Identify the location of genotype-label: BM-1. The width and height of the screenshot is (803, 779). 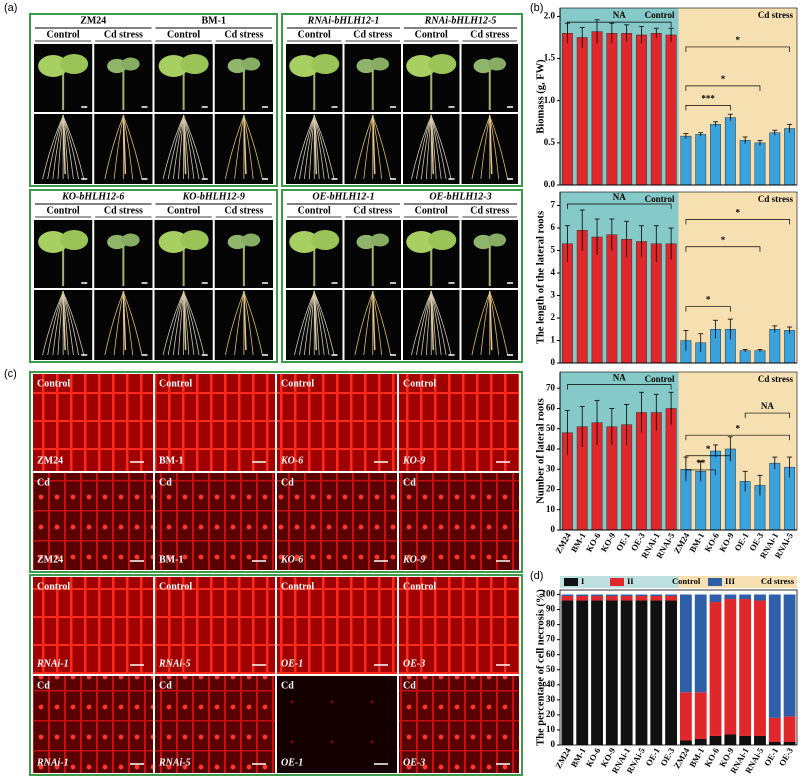
(214, 20).